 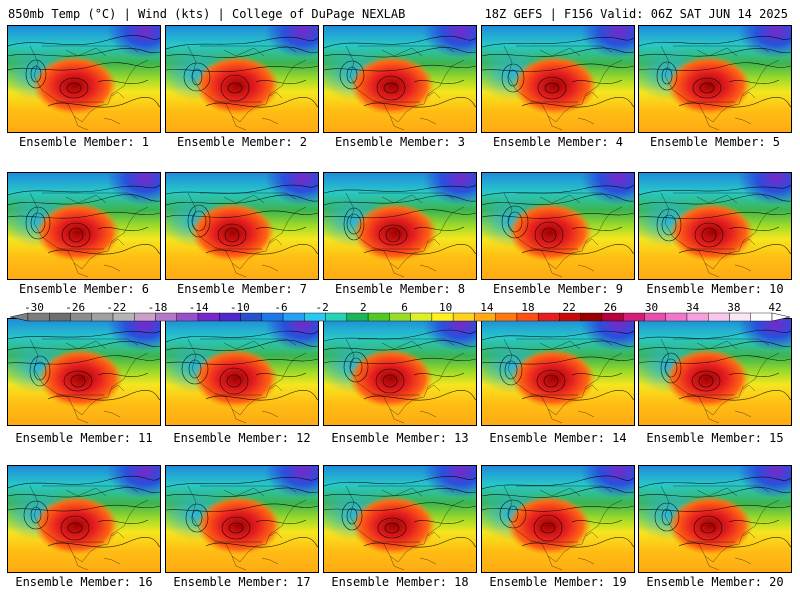 What do you see at coordinates (19, 317) in the screenshot?
I see `colorbar-min-arrow` at bounding box center [19, 317].